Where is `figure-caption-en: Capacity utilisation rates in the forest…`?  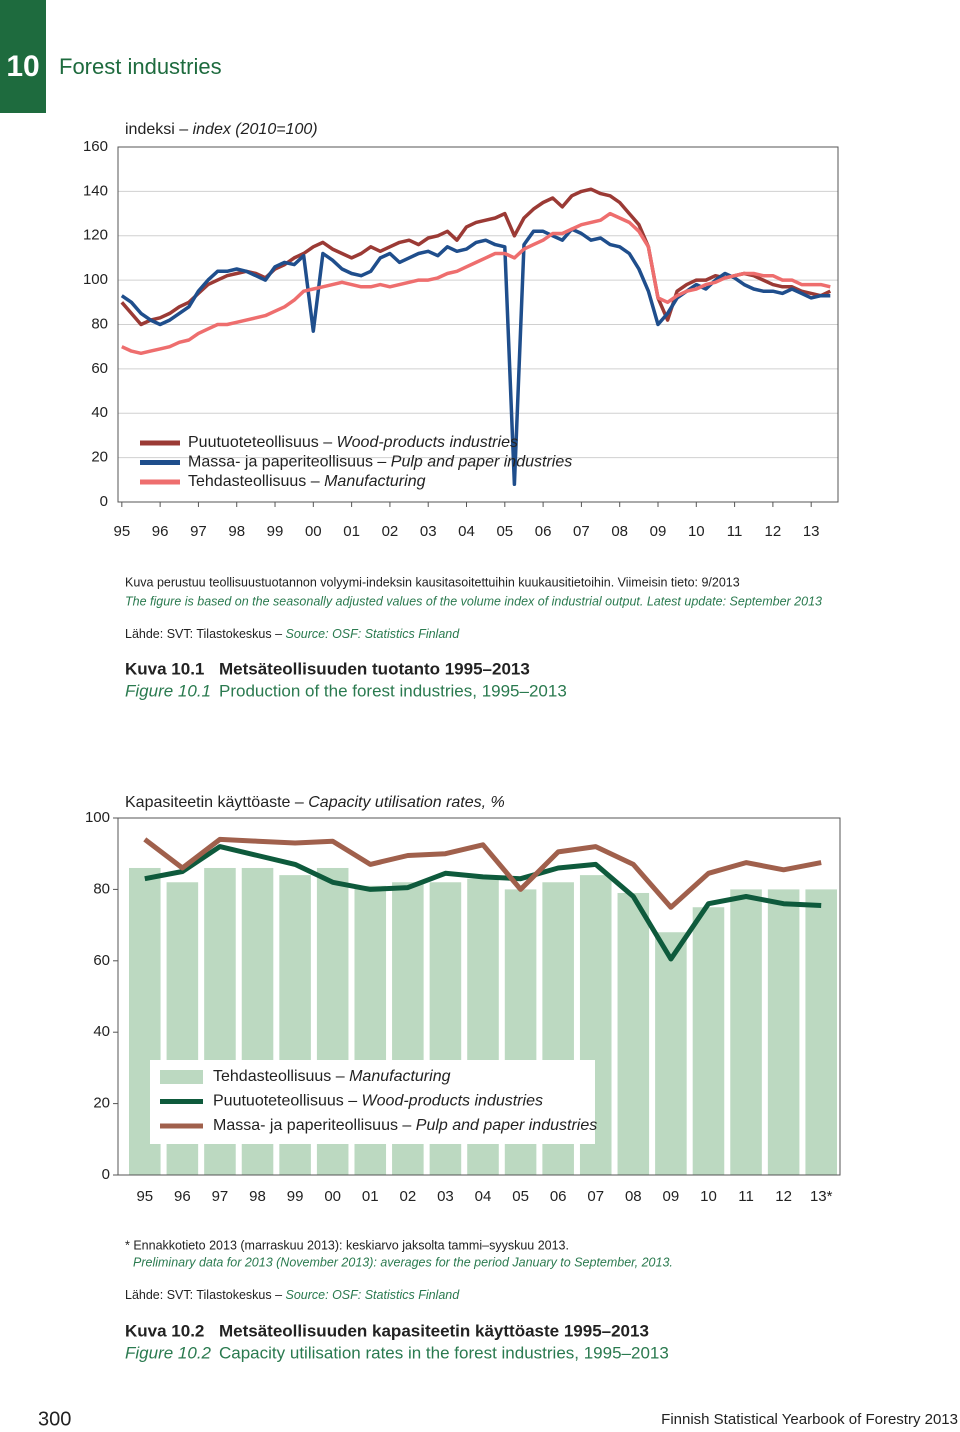
figure-caption-en: Capacity utilisation rates in the forest… is located at coordinates (444, 1352).